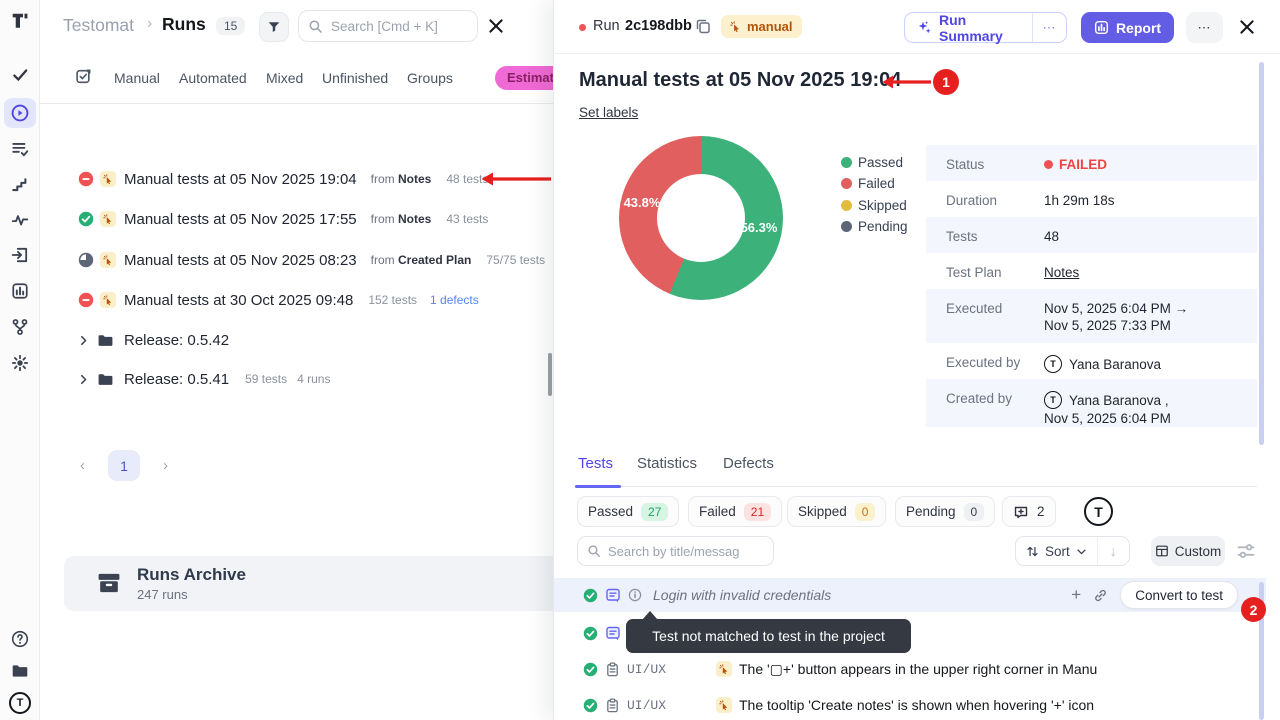  I want to click on test-plan-link: Notes, so click(1062, 272).